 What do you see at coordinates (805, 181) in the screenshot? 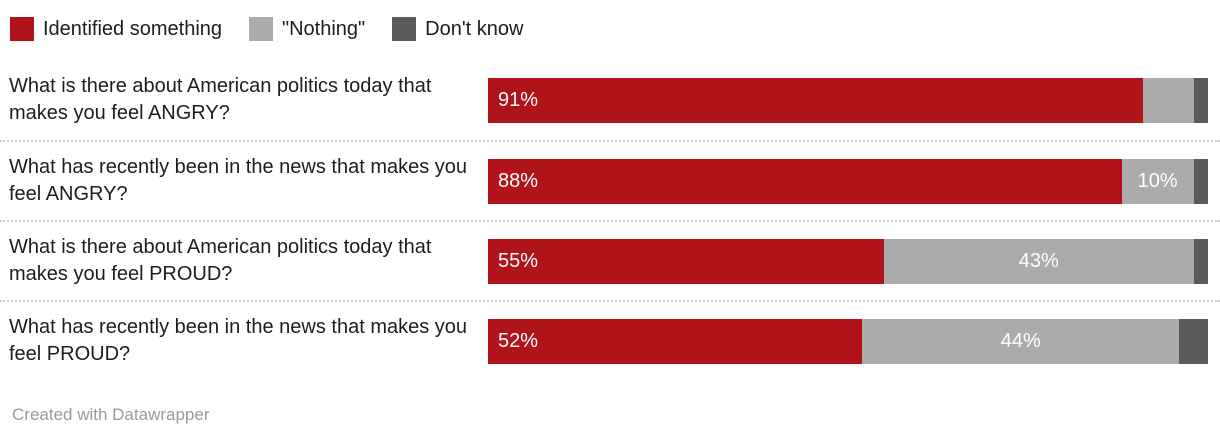
I see `bar-segment: 88%` at bounding box center [805, 181].